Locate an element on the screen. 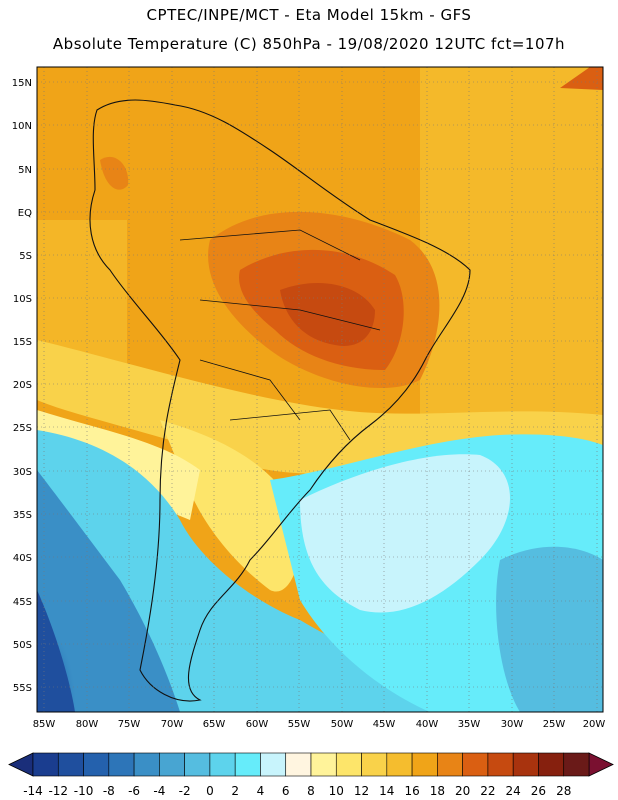 This screenshot has height=800, width=618. colorbar-tick-label: 24 is located at coordinates (513, 791).